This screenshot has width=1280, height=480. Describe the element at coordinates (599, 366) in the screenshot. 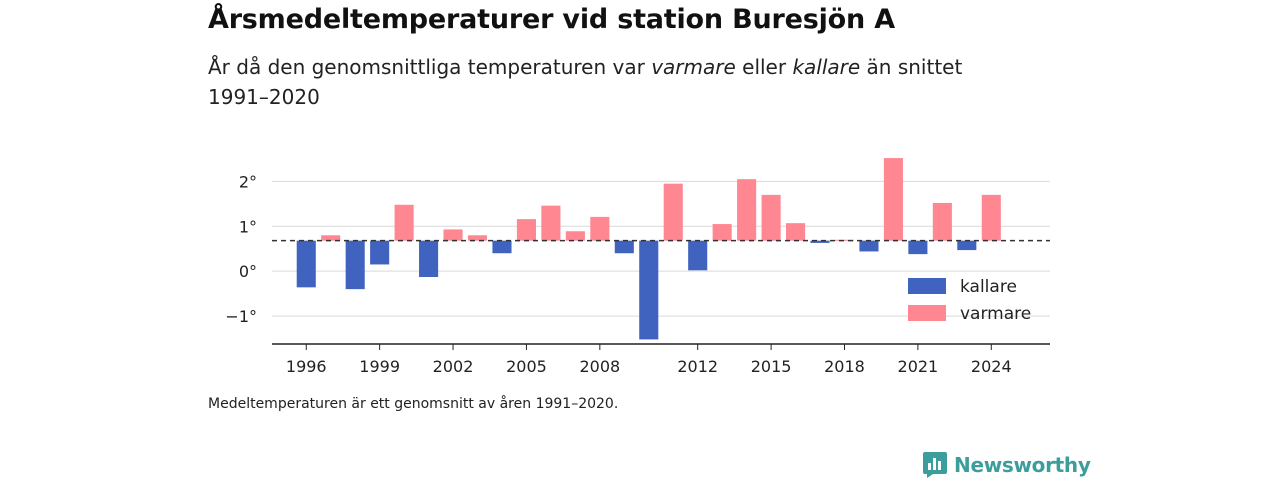

I see `x-tick-label: 2008` at that location.